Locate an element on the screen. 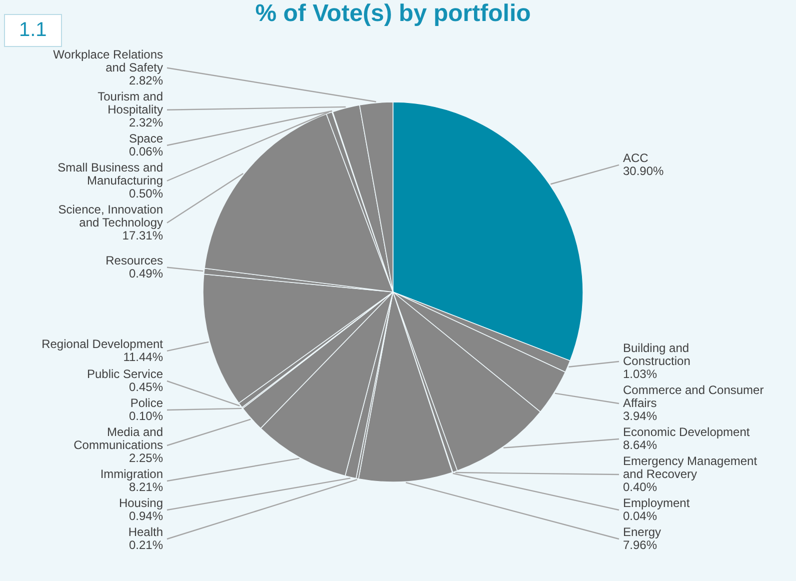  data-label: 0.45% is located at coordinates (146, 387).